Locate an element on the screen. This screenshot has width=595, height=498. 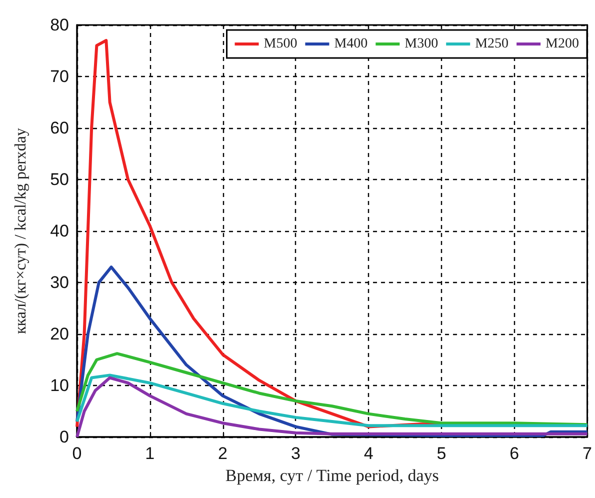
x-tick-label: 6 is located at coordinates (515, 453).